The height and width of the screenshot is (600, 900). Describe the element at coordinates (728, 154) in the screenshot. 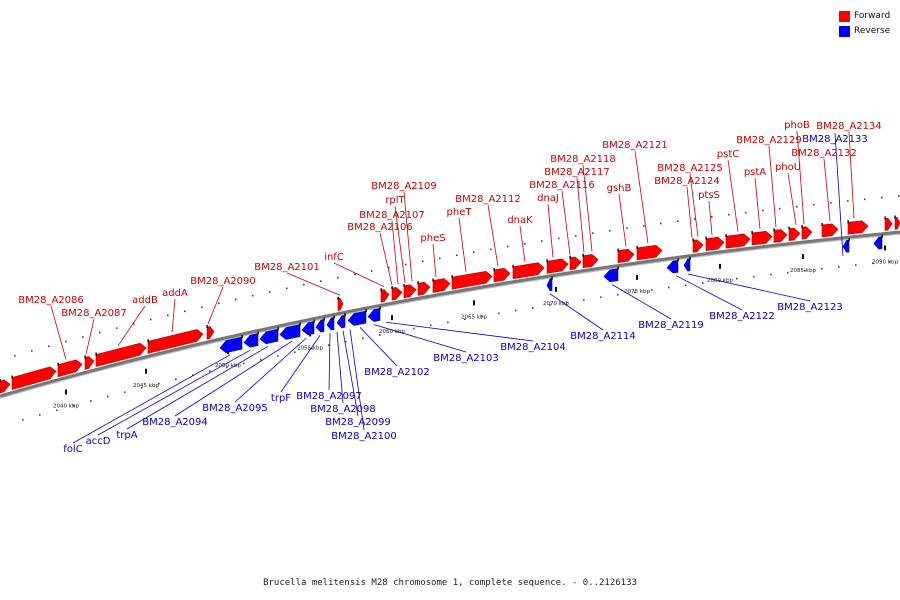

I see `gene-label: pstC` at that location.